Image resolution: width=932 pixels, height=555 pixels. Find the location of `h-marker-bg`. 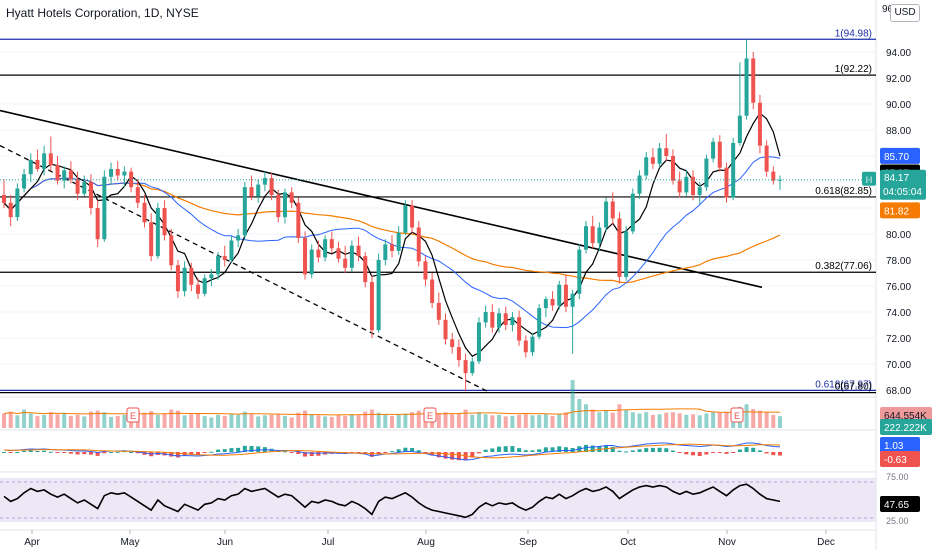

h-marker-bg is located at coordinates (869, 178).